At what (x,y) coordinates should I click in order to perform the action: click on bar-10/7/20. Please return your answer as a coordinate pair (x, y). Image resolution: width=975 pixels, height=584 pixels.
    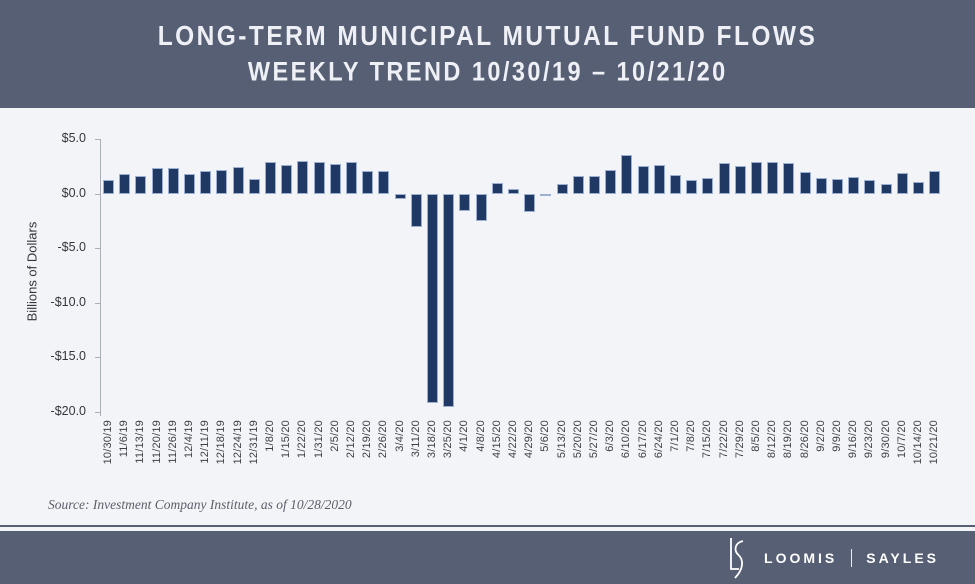
    Looking at the image, I should click on (902, 183).